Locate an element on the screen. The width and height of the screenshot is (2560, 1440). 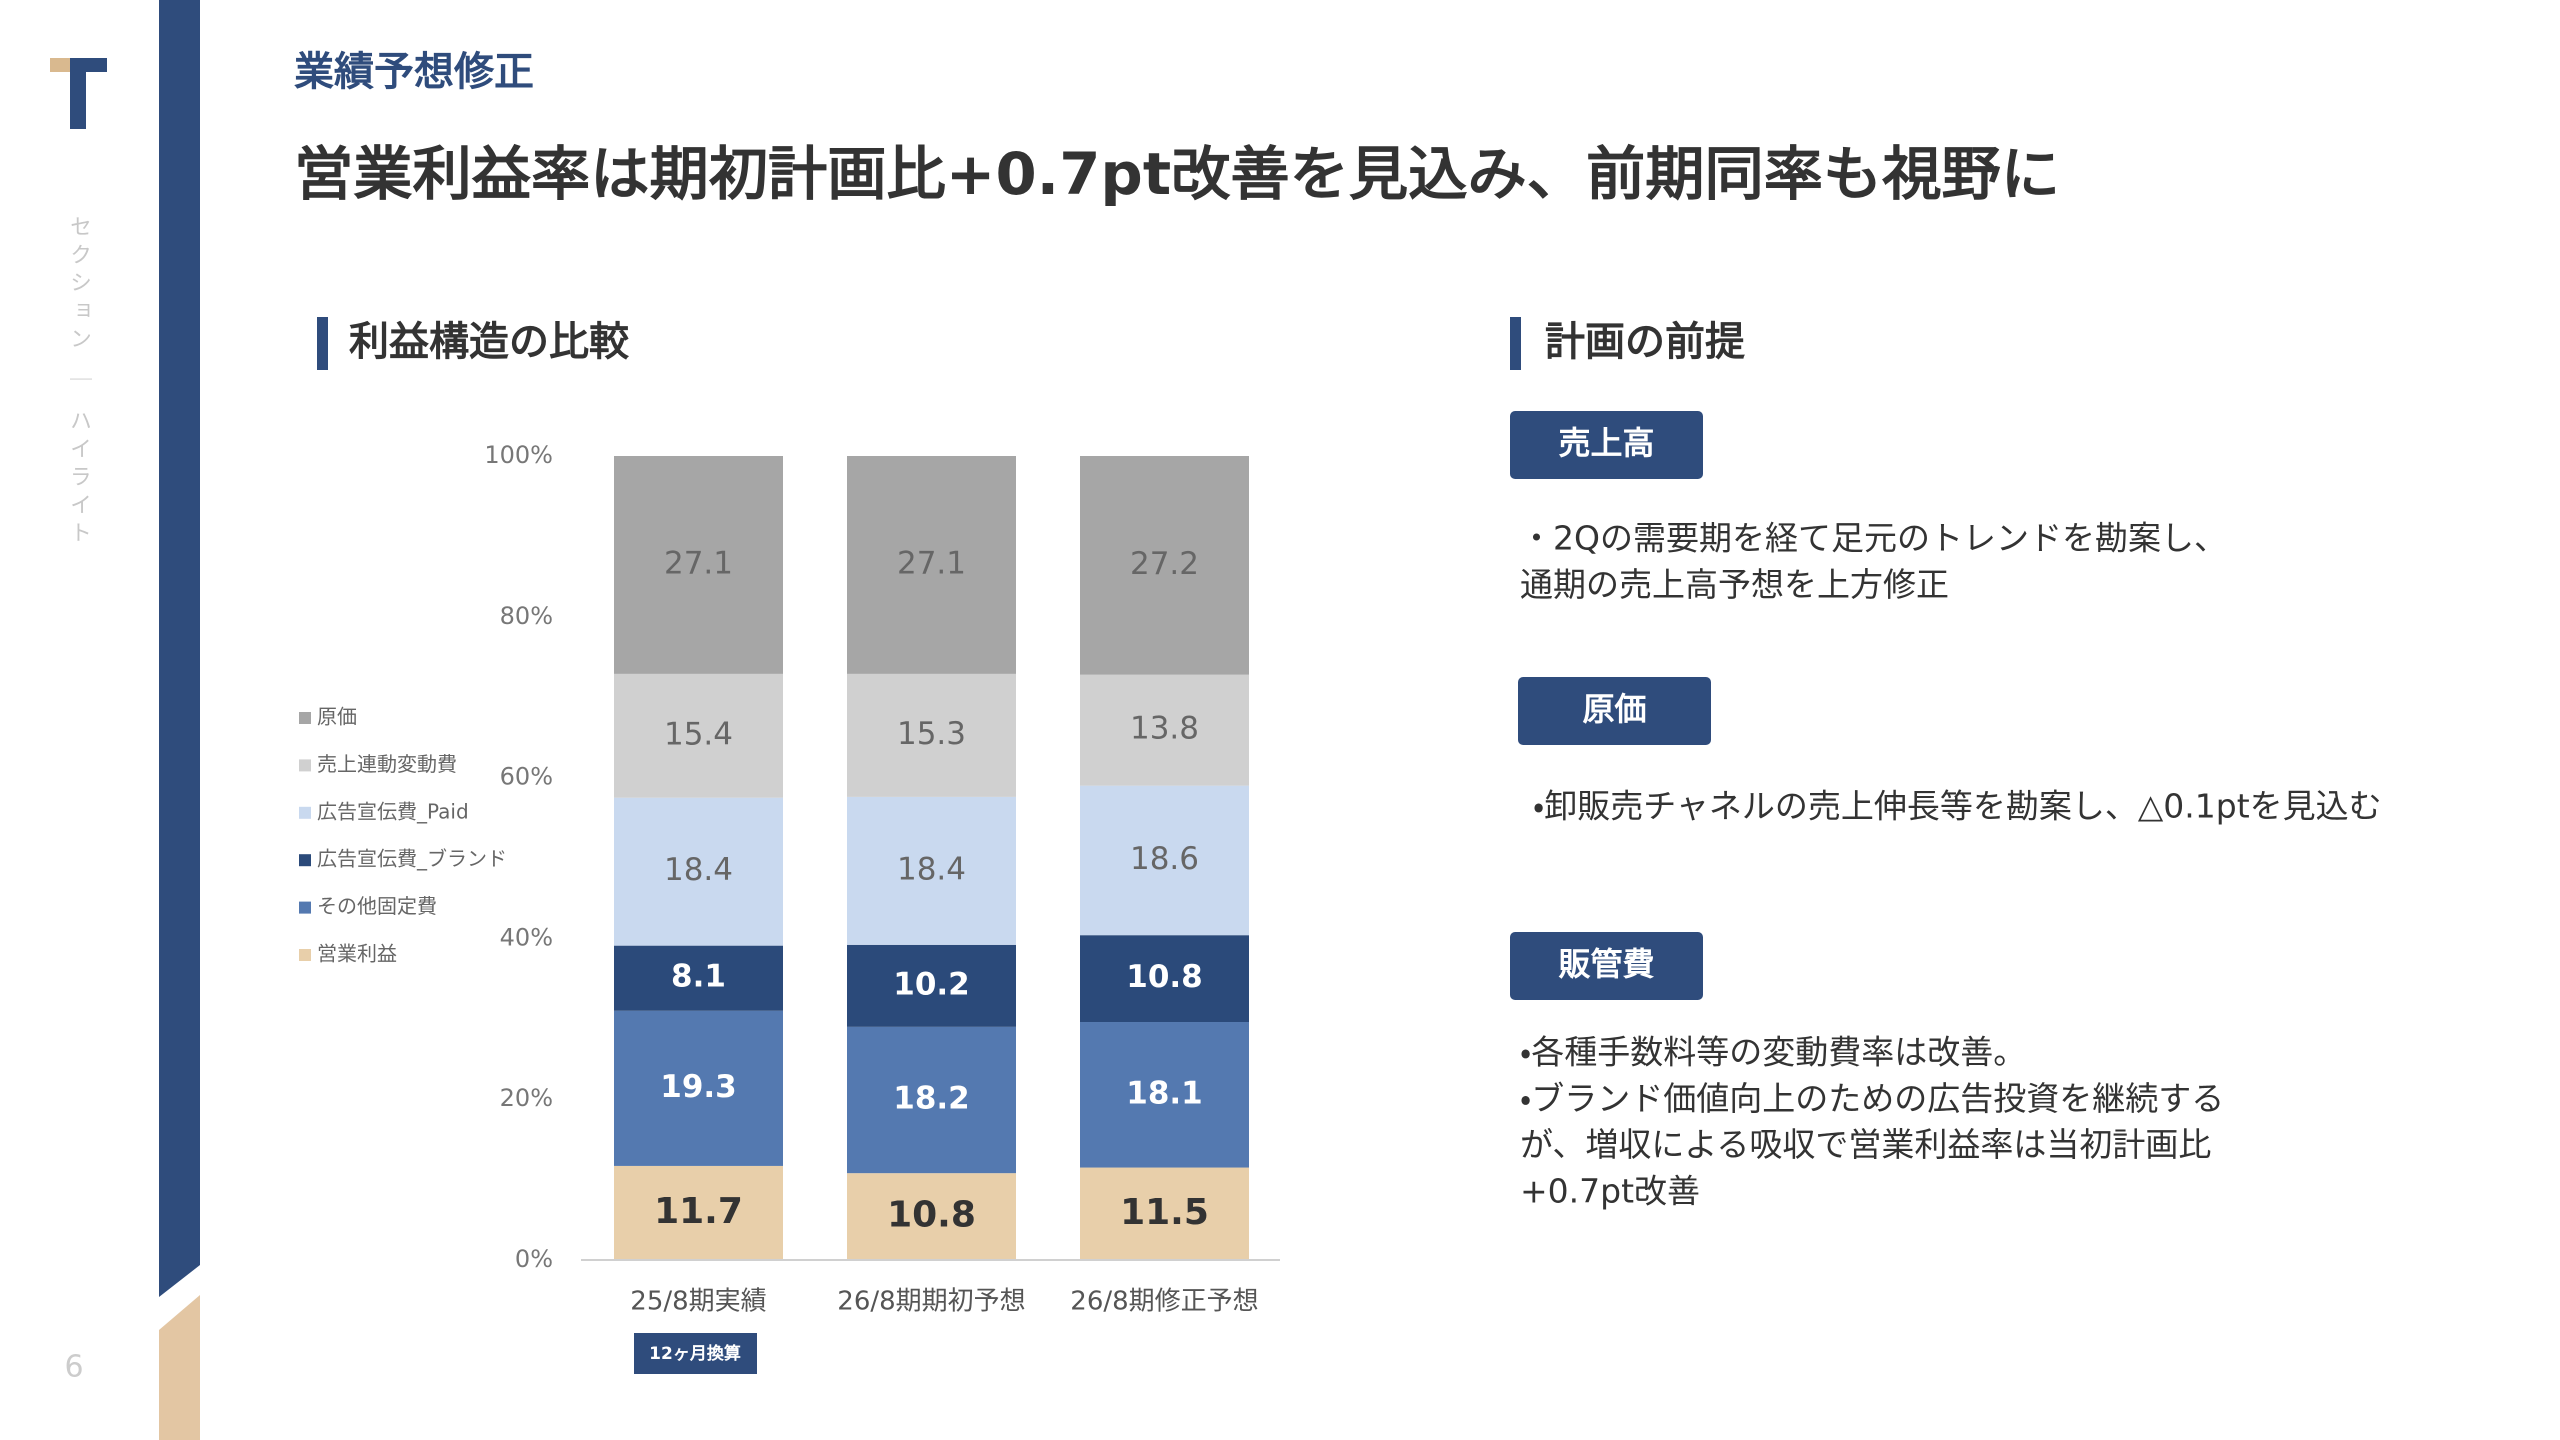
y-tick-label: 60% is located at coordinates (526, 777).